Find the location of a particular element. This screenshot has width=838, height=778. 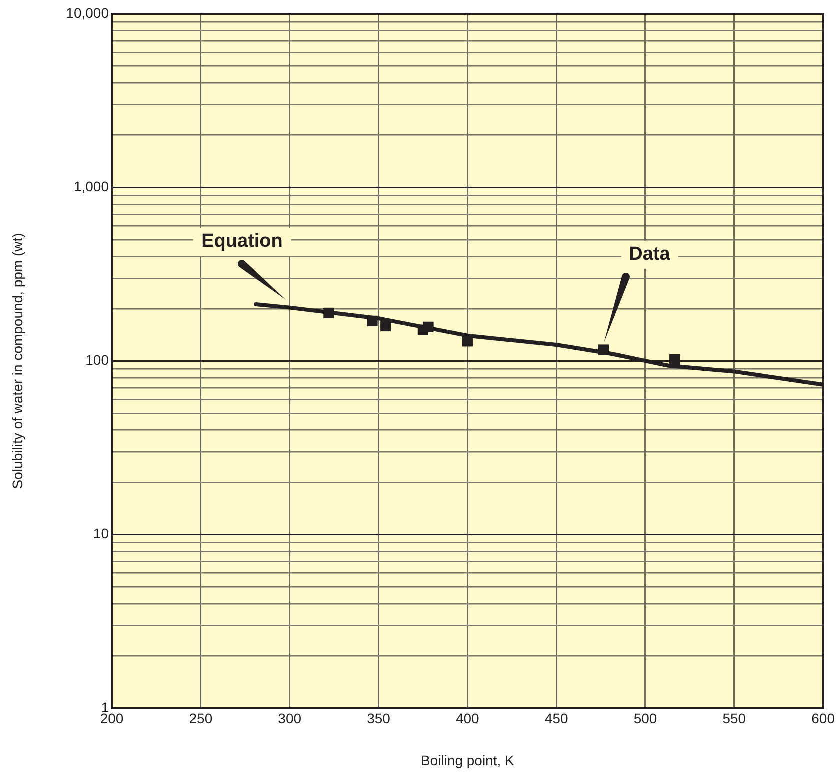

annotation: Data is located at coordinates (649, 255).